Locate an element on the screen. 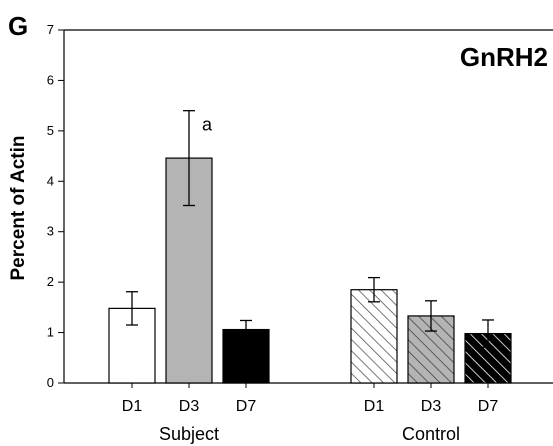  y-tick-label: 5 is located at coordinates (50, 130).